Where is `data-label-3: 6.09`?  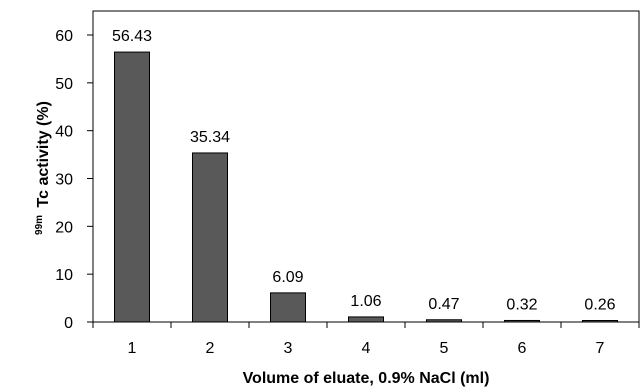
data-label-3: 6.09 is located at coordinates (287, 277).